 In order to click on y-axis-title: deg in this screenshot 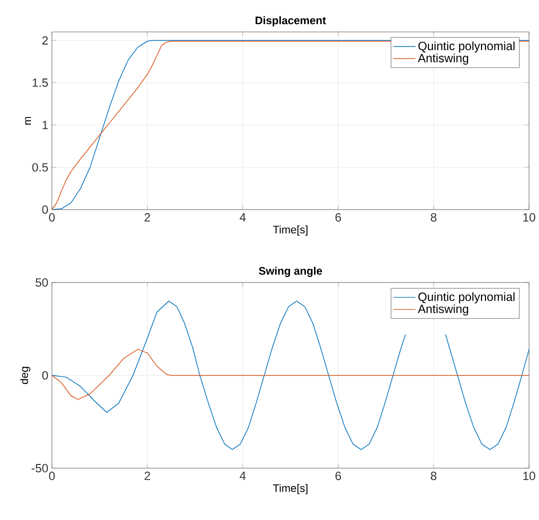, I will do `click(25, 375)`.